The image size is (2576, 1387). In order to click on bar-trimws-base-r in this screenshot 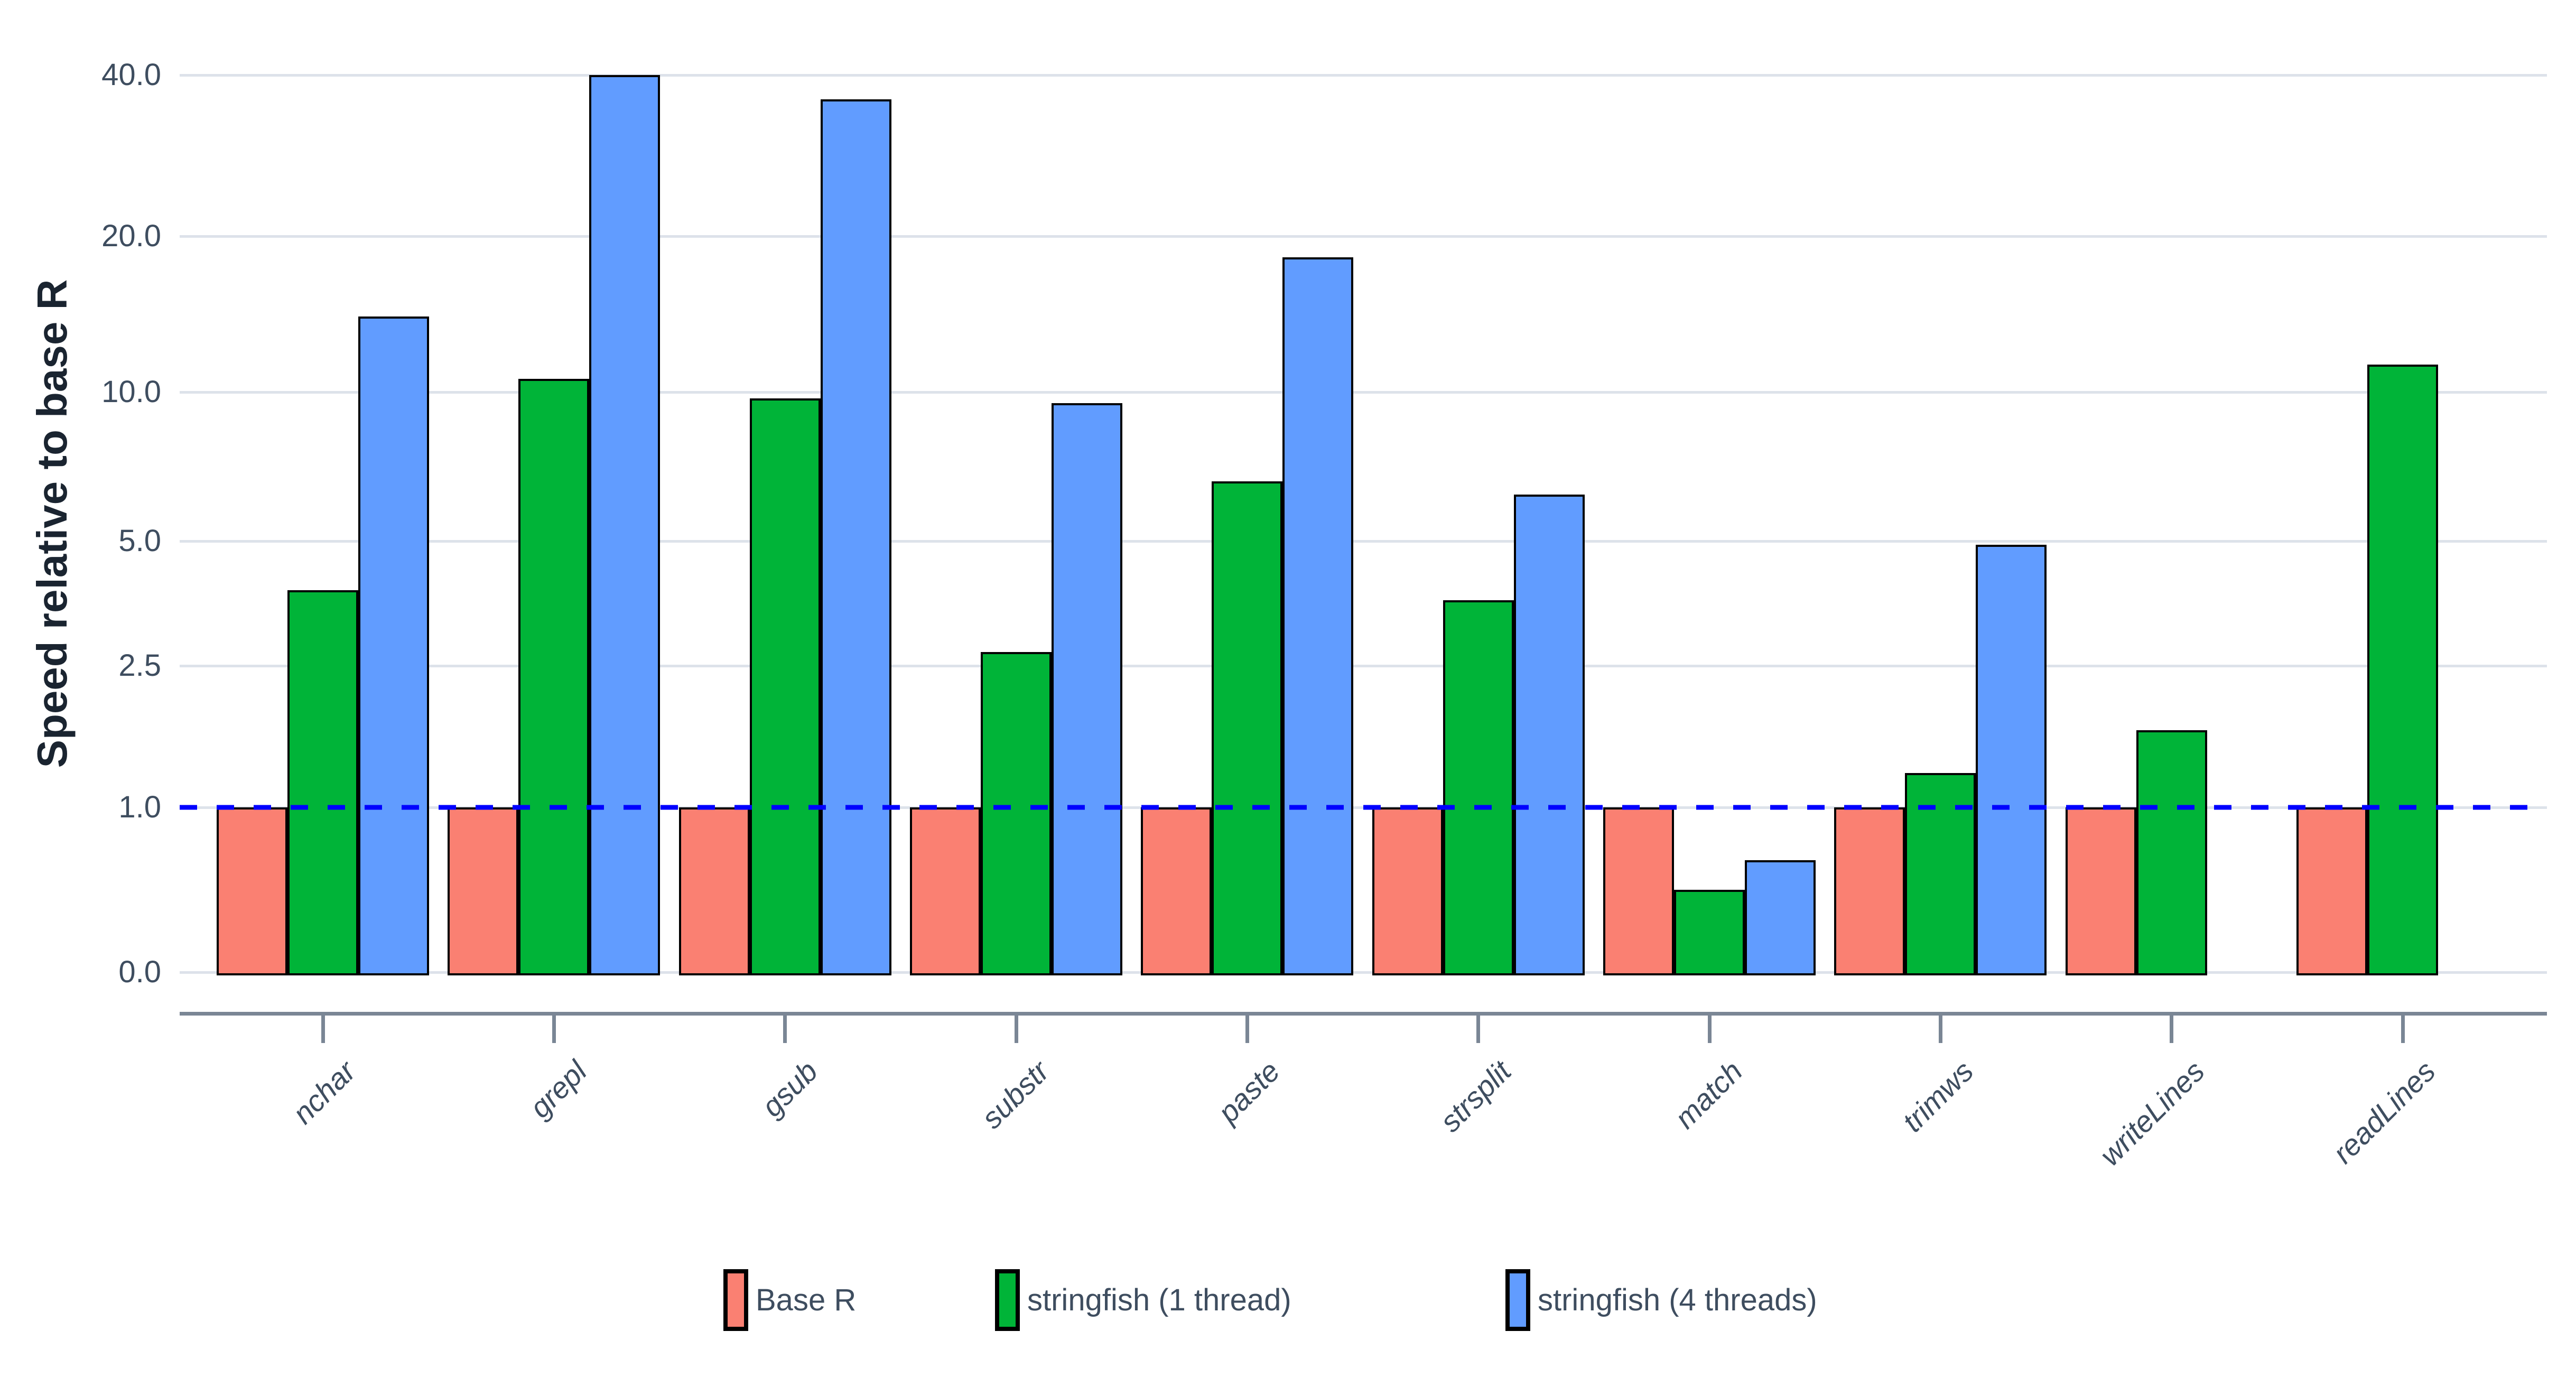, I will do `click(1869, 891)`.